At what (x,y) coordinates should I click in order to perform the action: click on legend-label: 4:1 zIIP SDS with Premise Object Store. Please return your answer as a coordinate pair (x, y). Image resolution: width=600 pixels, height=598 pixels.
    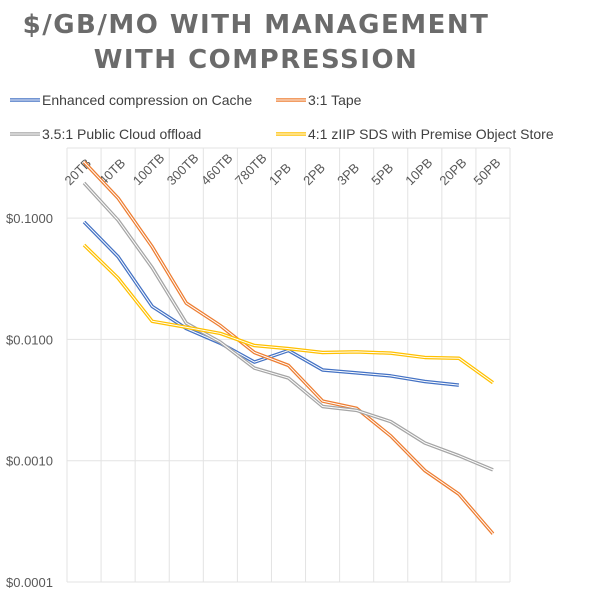
    Looking at the image, I should click on (431, 134).